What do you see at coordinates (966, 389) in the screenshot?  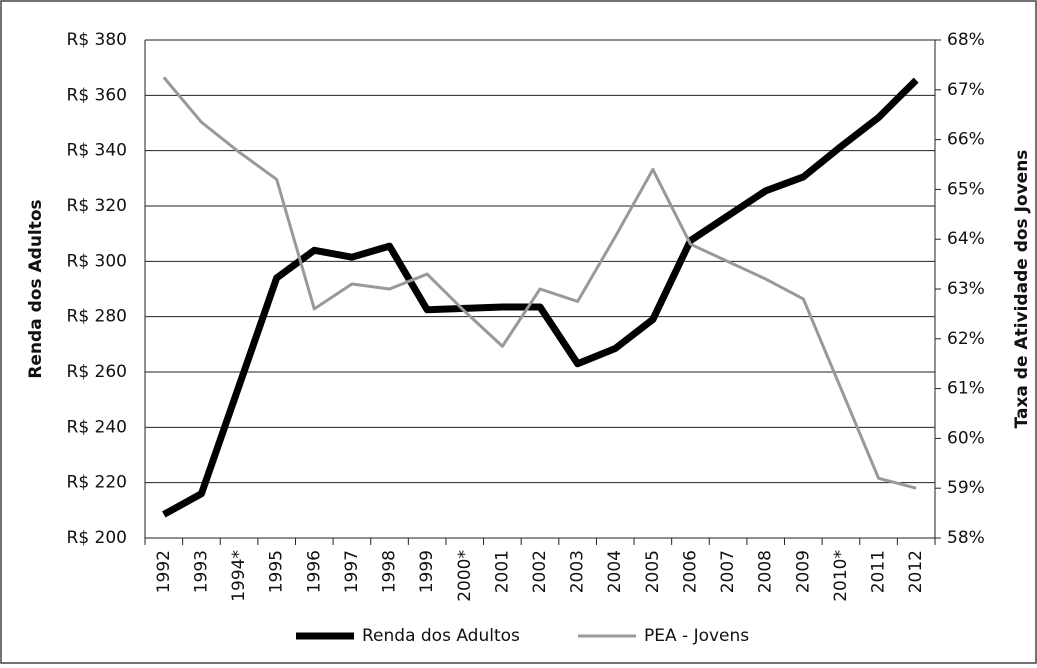 I see `y2-tick-label: 61%` at bounding box center [966, 389].